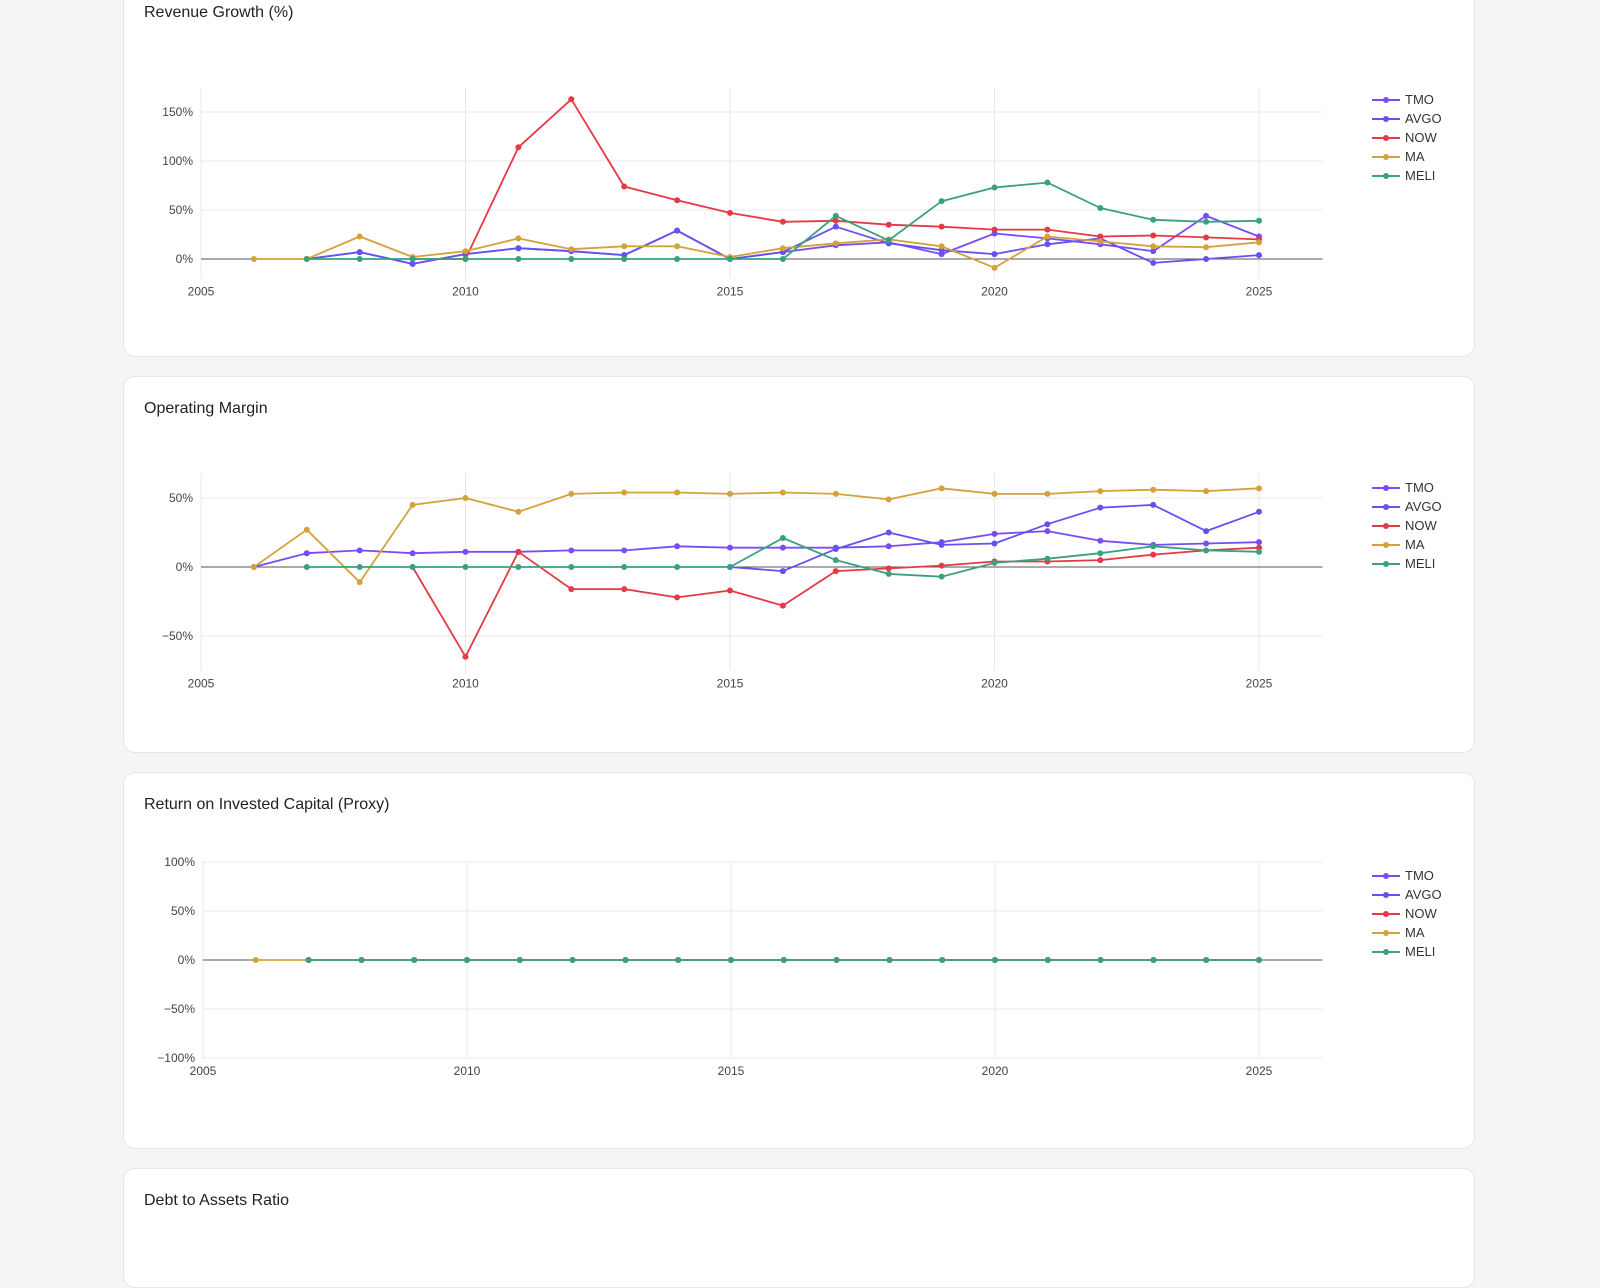 The image size is (1600, 1288). Describe the element at coordinates (177, 636) in the screenshot. I see `y-tick-label: −50%` at that location.